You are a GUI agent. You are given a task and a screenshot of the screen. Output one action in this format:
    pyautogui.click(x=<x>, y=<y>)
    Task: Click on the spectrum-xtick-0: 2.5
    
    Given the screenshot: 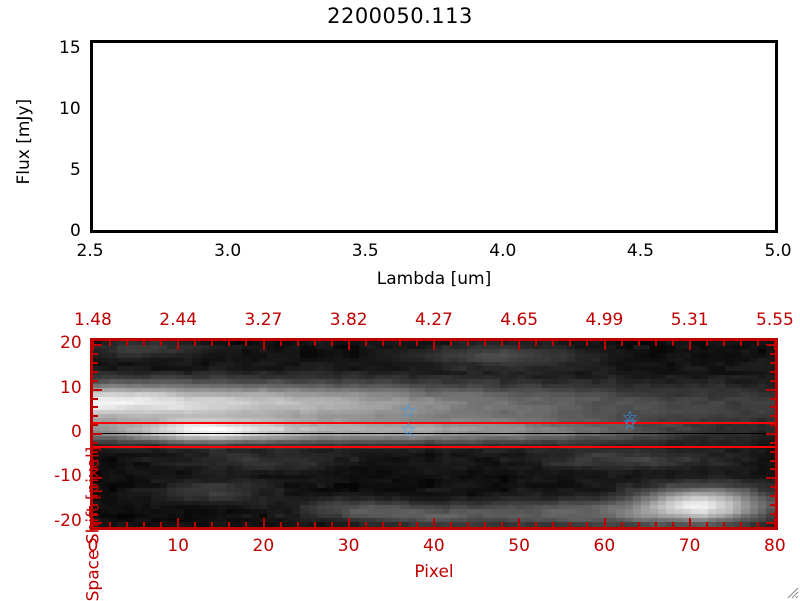 What is the action you would take?
    pyautogui.click(x=90, y=251)
    